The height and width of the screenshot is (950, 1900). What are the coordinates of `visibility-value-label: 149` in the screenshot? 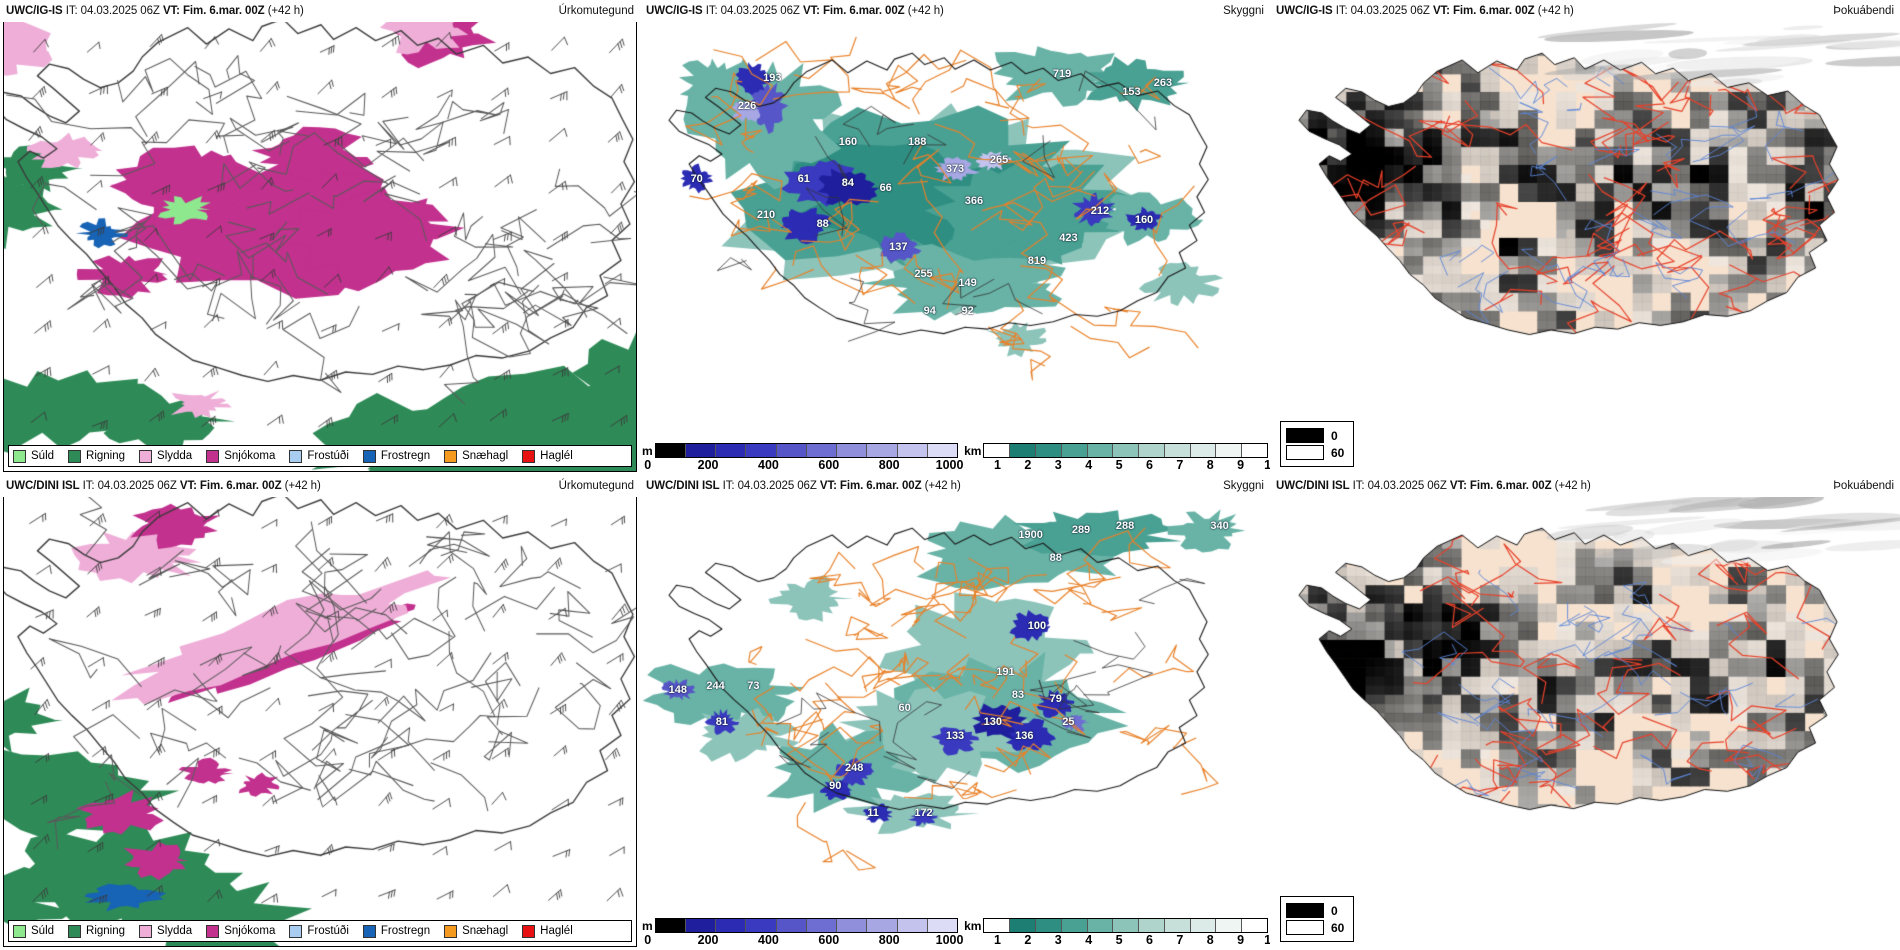 It's located at (967, 283).